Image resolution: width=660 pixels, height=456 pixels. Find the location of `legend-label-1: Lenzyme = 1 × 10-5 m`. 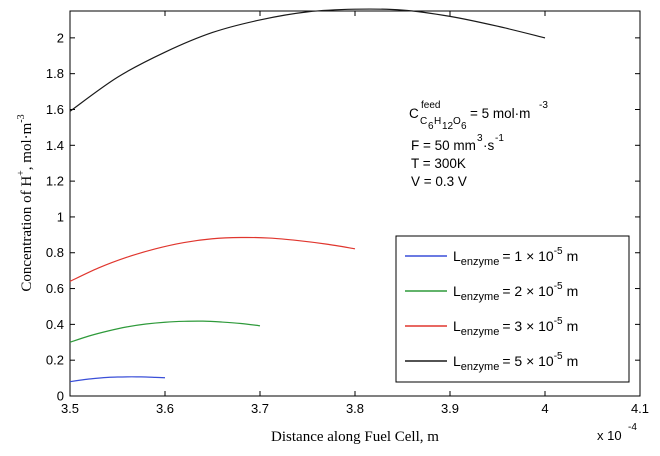

legend-label-1: Lenzyme = 1 × 10-5 m is located at coordinates (515, 257).